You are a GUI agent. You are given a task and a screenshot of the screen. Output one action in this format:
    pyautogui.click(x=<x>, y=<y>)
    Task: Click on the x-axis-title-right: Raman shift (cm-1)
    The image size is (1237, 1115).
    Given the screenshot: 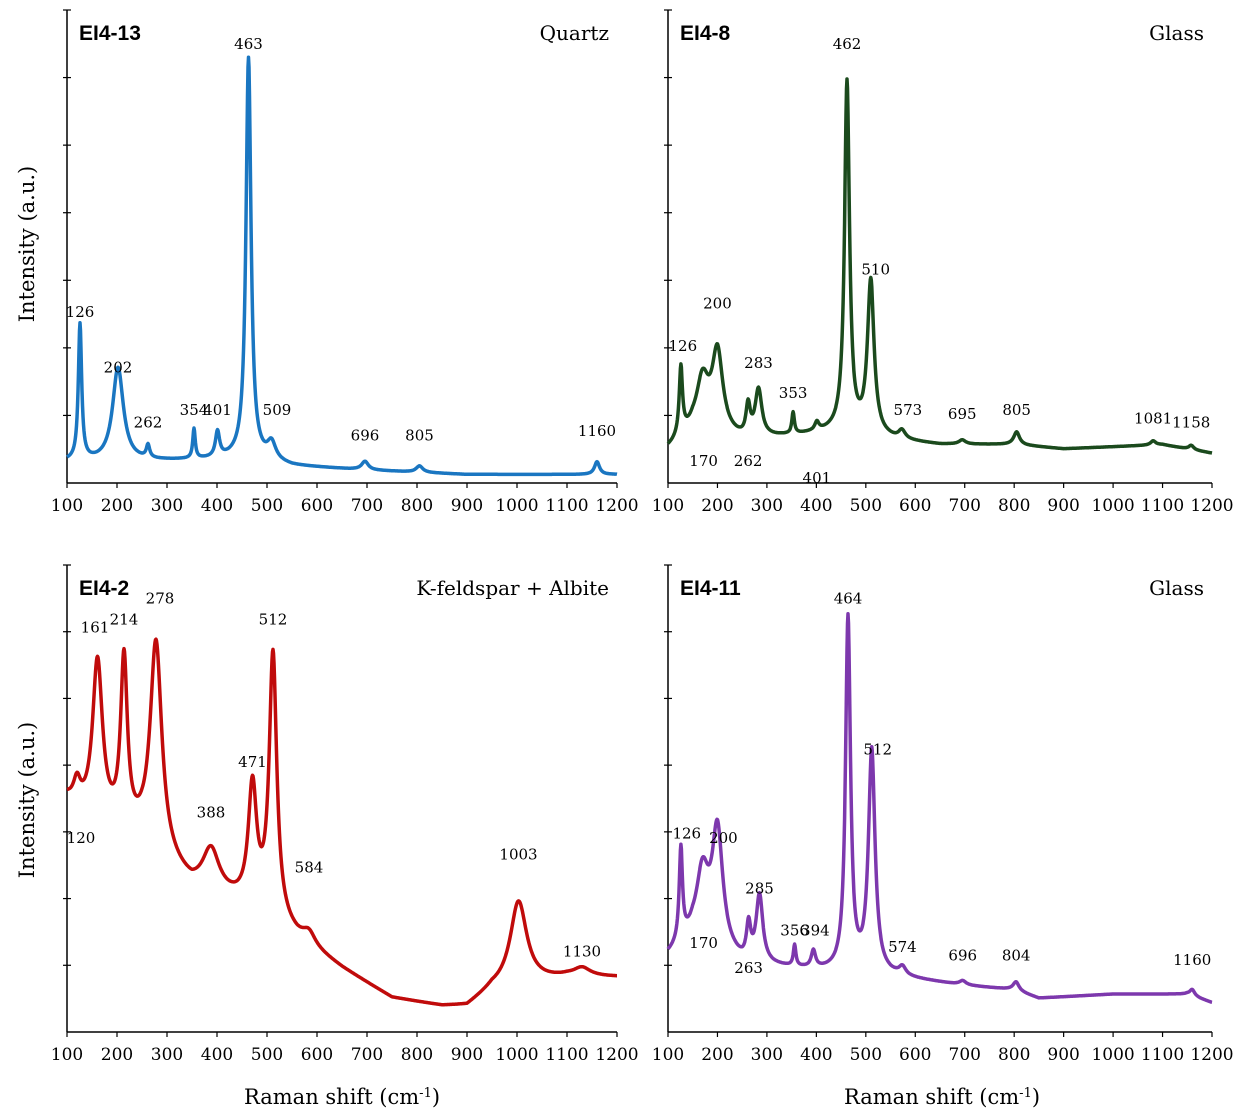 What is the action you would take?
    pyautogui.click(x=942, y=1097)
    